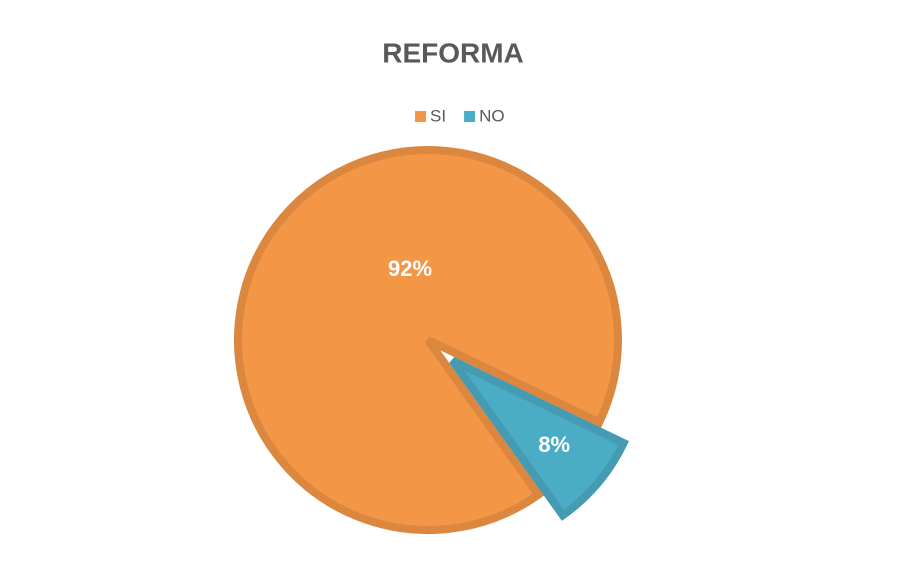 Image resolution: width=906 pixels, height=572 pixels. What do you see at coordinates (410, 268) in the screenshot?
I see `data-label: 92%` at bounding box center [410, 268].